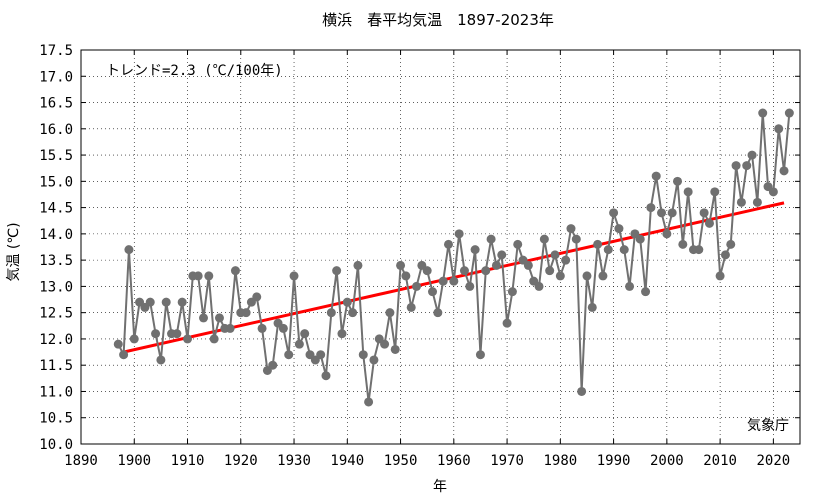 This screenshot has height=498, width=833. What do you see at coordinates (56, 209) in the screenshot?
I see `y-tick-label: 14.5` at bounding box center [56, 209].